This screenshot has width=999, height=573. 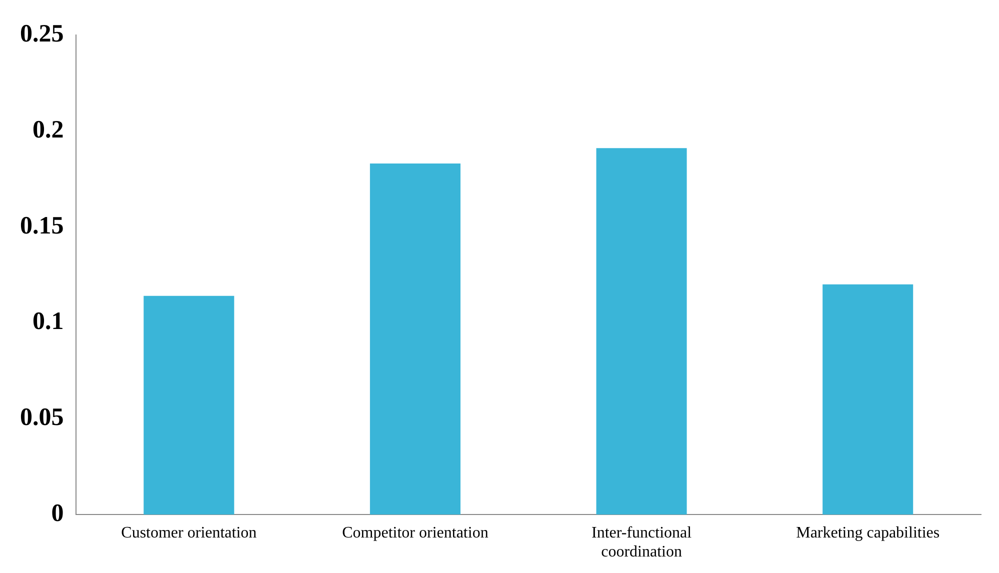 I want to click on x-tick-label: Inter-functional coordination, so click(x=641, y=542).